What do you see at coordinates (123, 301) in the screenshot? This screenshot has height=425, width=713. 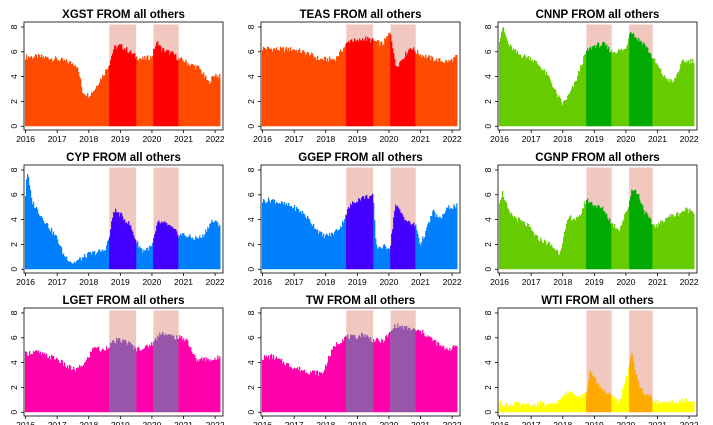 I see `chart-title: LGET FROM all others` at bounding box center [123, 301].